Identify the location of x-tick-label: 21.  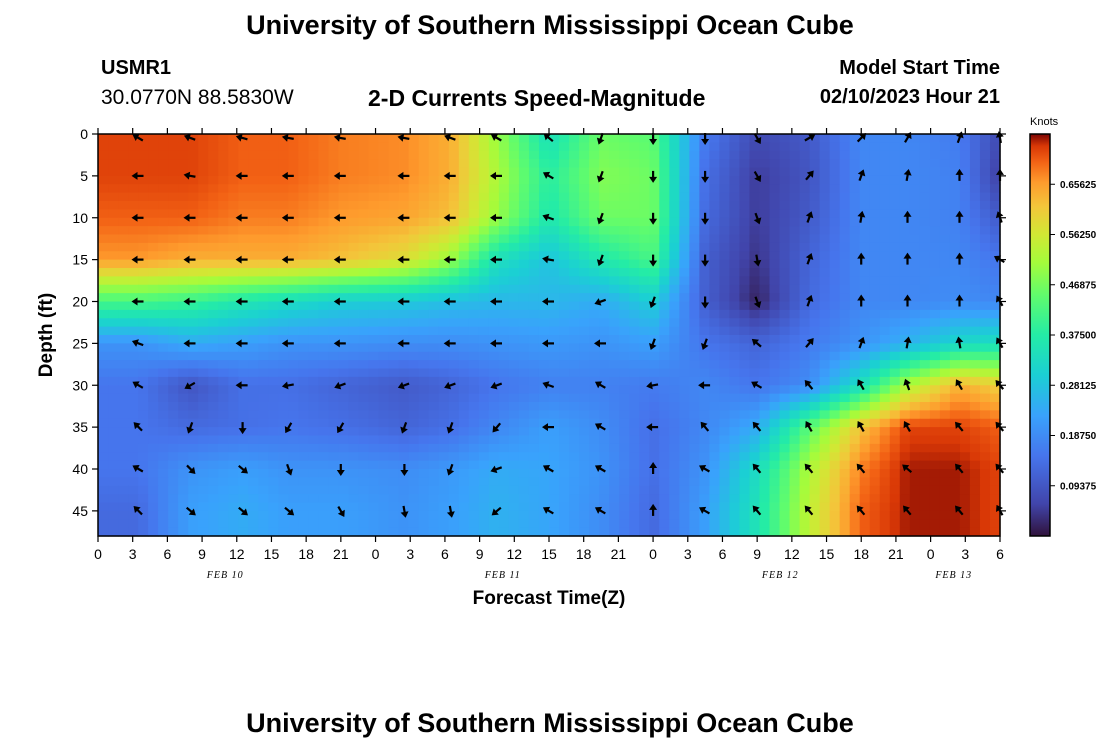
(896, 554).